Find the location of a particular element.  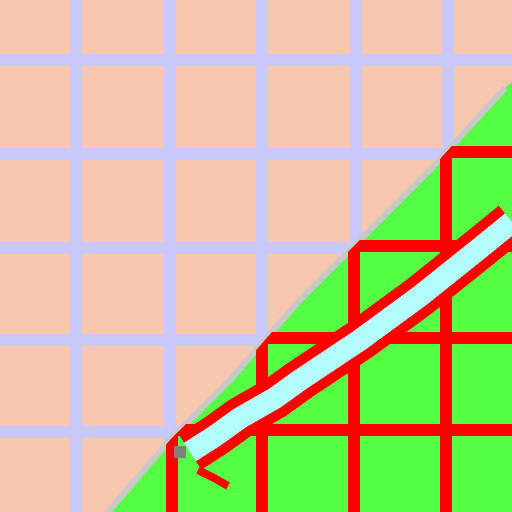

river-spur is located at coordinates (213, 478).